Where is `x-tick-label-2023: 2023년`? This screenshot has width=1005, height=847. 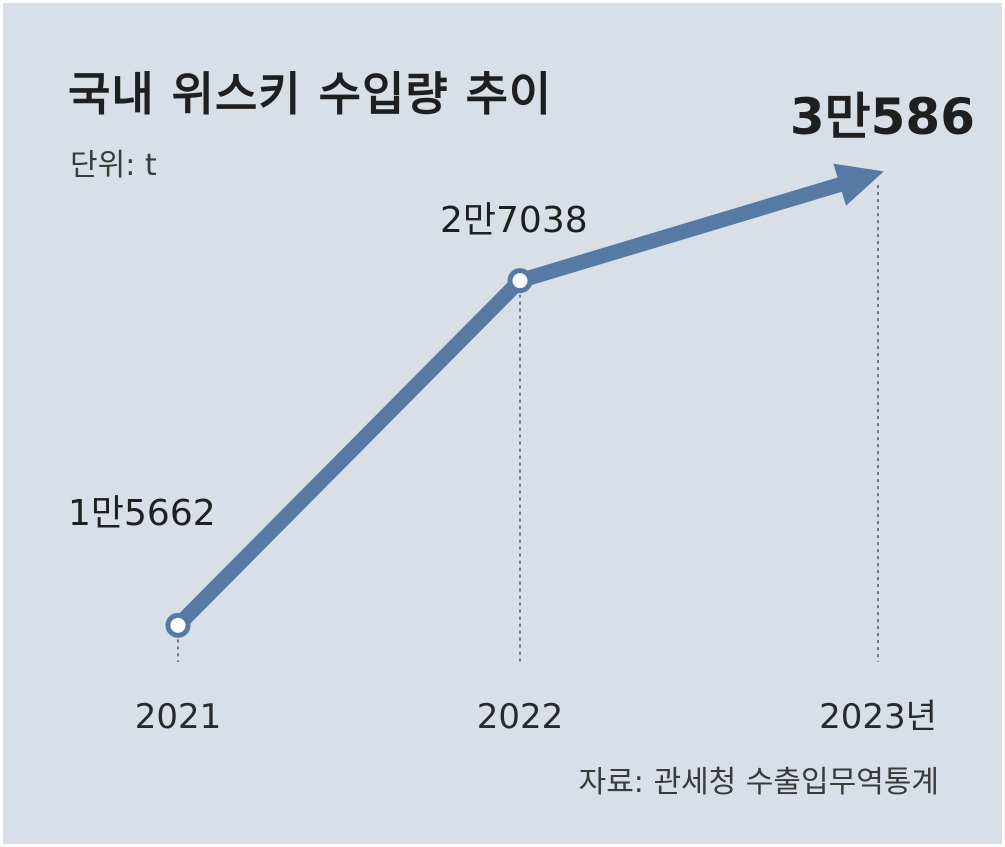
x-tick-label-2023: 2023년 is located at coordinates (878, 717).